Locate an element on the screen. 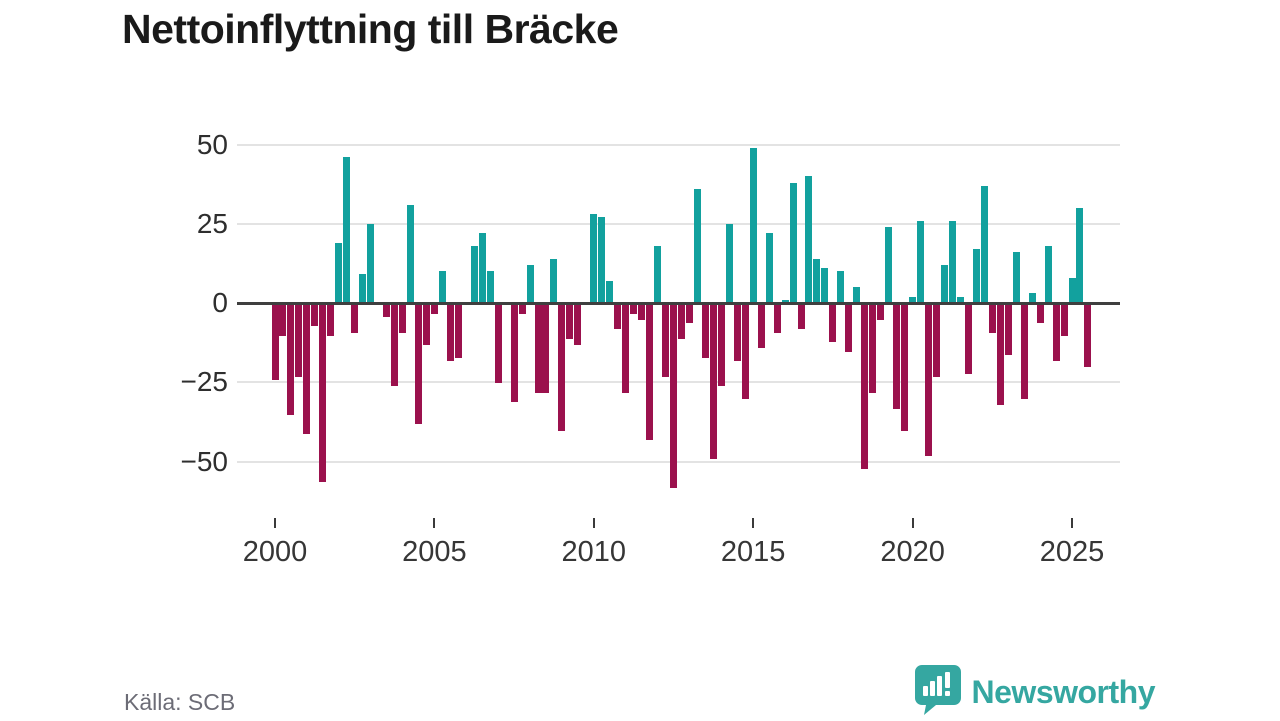  chart-title: Nettoinflyttning till Bräcke is located at coordinates (370, 29).